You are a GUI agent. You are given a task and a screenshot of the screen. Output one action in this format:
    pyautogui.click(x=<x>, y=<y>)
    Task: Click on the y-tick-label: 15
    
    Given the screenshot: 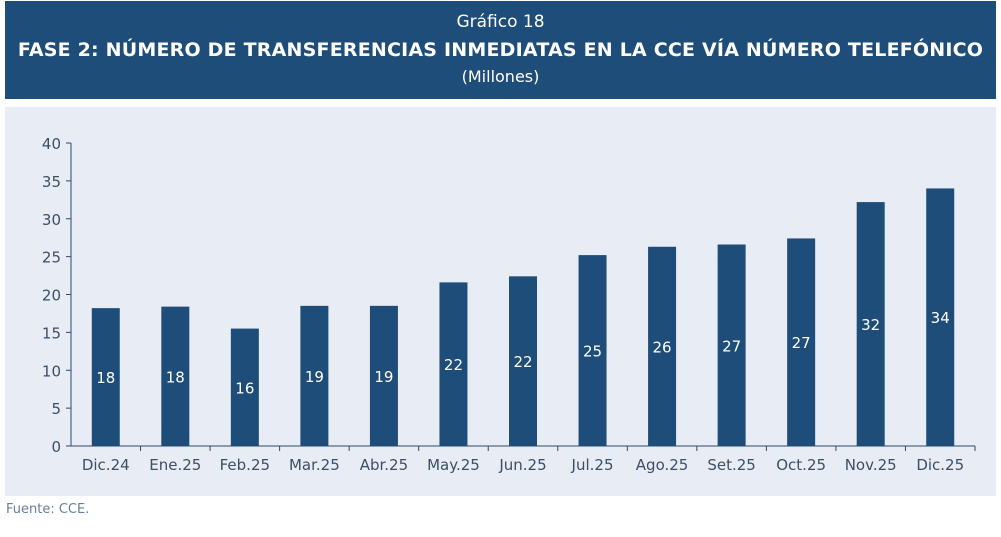 What is the action you would take?
    pyautogui.click(x=51, y=333)
    